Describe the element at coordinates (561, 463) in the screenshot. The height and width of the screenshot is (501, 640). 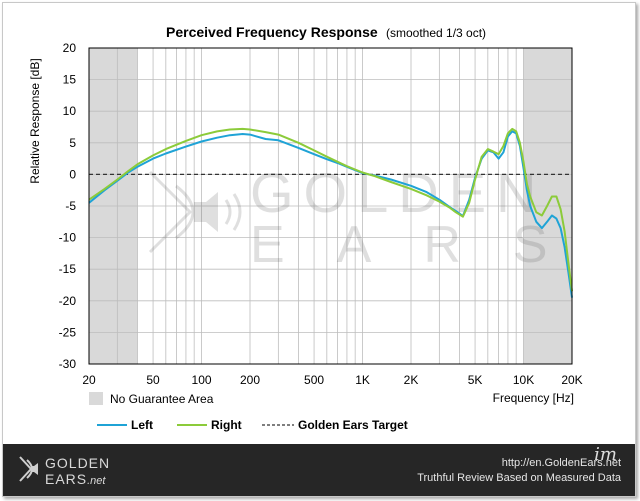
I see `footer-url: http://en.GoldenEars.net` at that location.